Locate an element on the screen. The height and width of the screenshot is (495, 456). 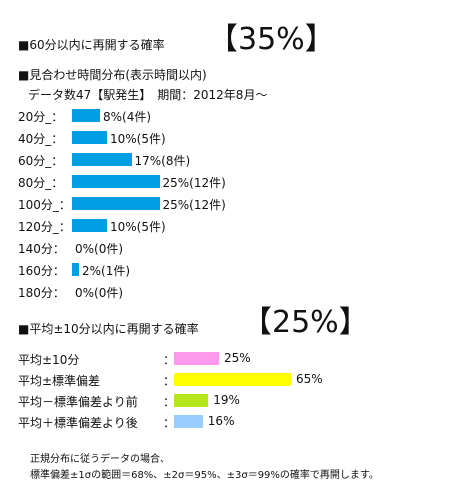
dist-value-label: 2%(1件) is located at coordinates (106, 271).